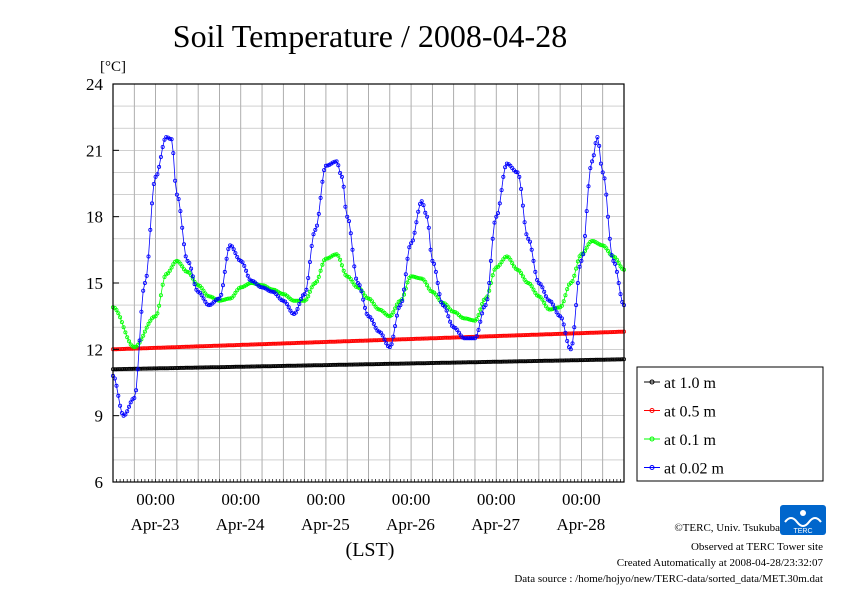 The width and height of the screenshot is (842, 600). Describe the element at coordinates (690, 440) in the screenshot. I see `legend-entry-label: at 0.1 m` at that location.